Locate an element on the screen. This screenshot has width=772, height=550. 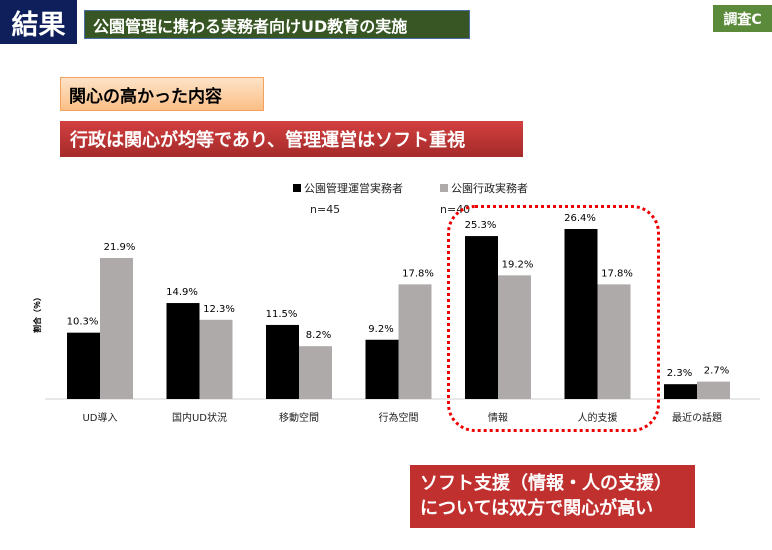
data-label: 19.2% is located at coordinates (518, 264).